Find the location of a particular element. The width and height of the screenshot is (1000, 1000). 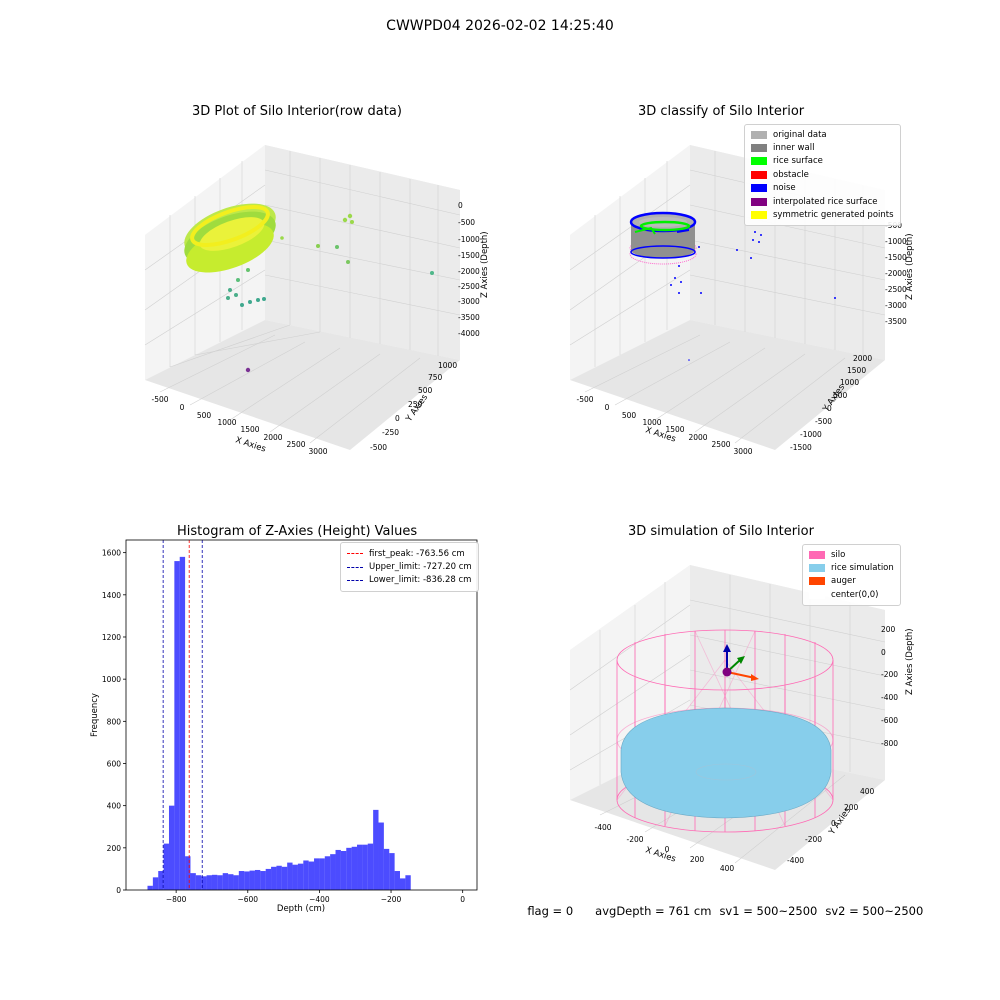

raw-ztick: -2000 is located at coordinates (469, 271).